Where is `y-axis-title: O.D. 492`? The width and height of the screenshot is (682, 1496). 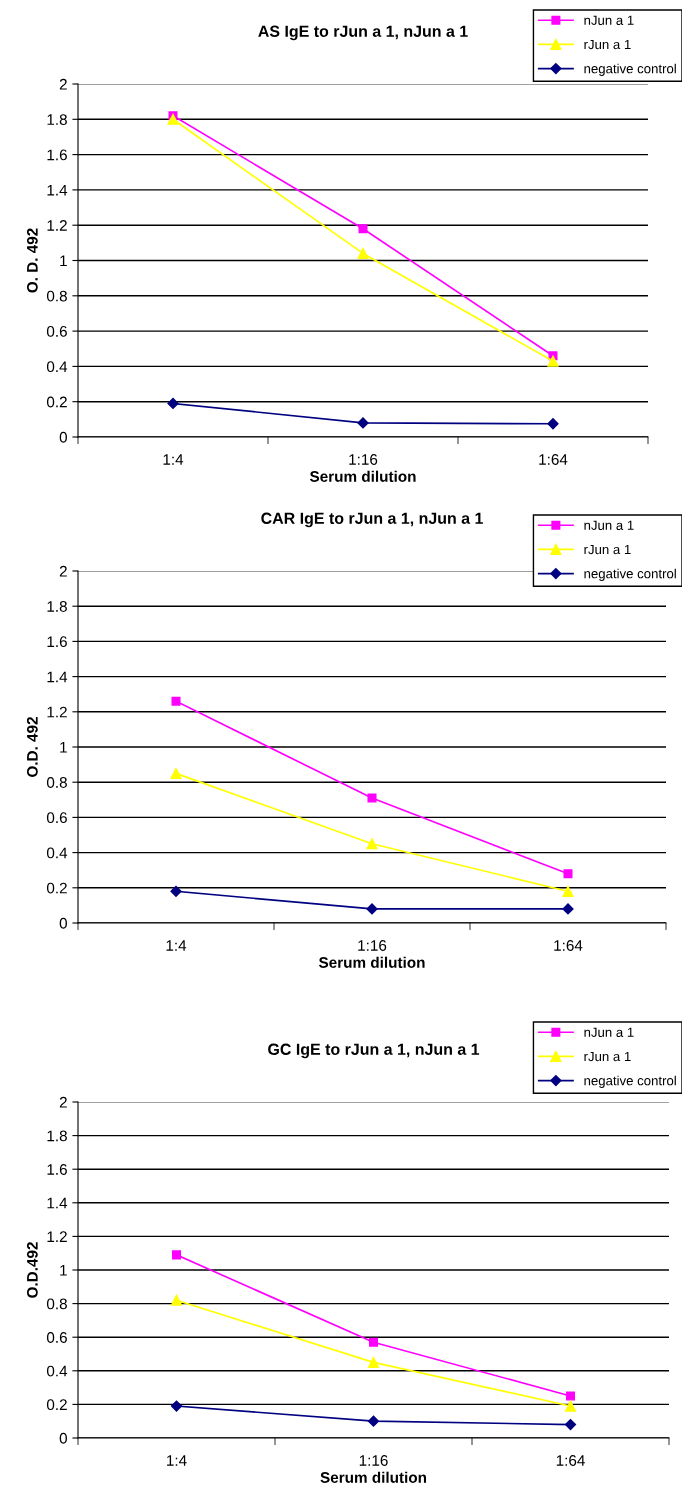
y-axis-title: O.D. 492 is located at coordinates (32, 747).